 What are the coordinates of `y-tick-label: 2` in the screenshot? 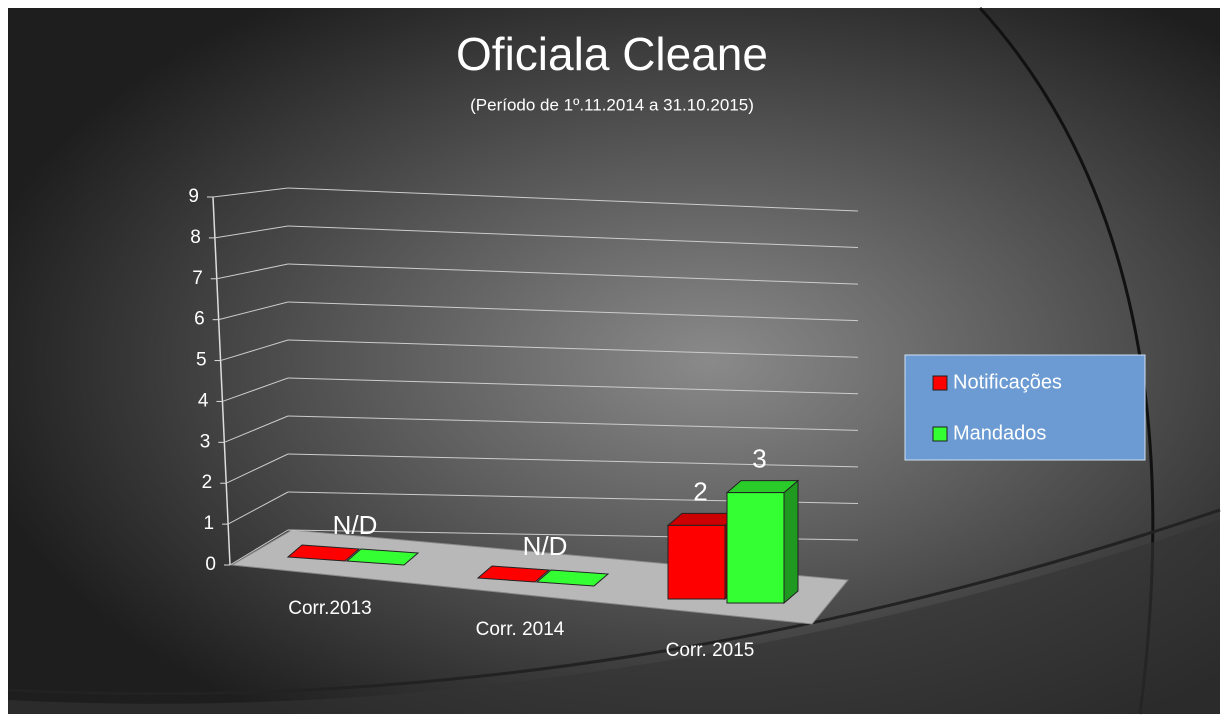 It's located at (207, 482).